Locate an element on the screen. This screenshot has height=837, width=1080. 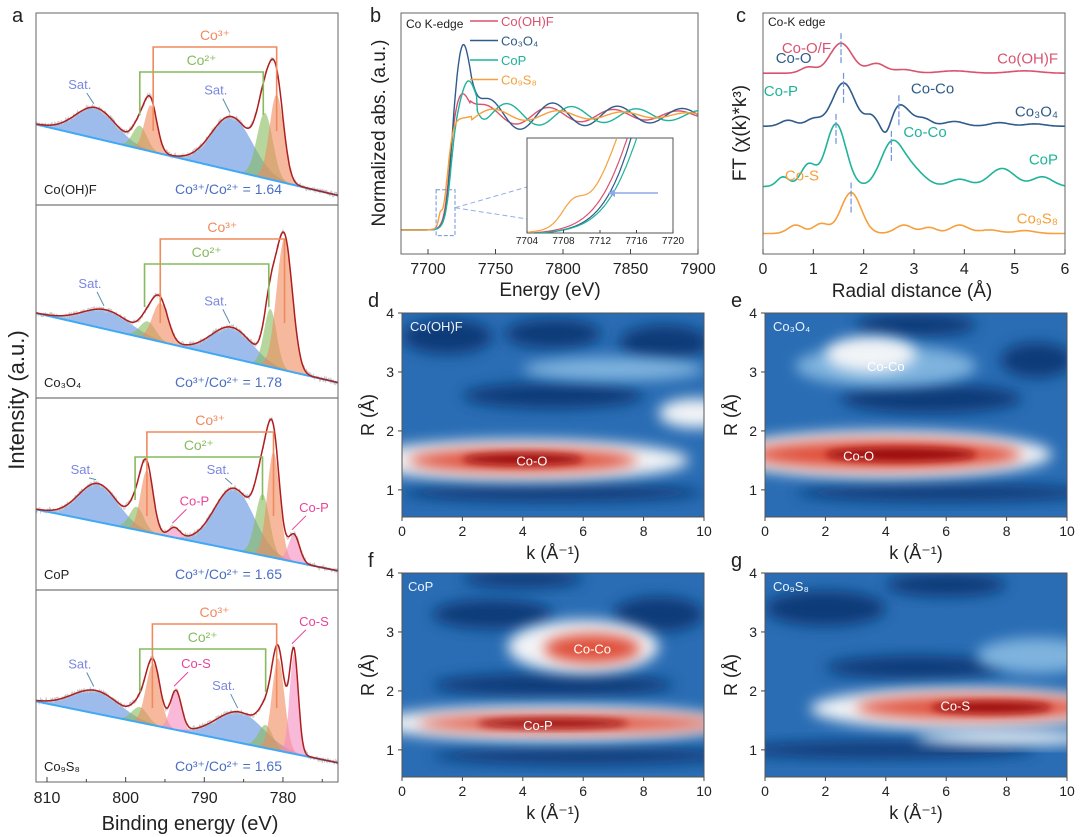
heatmap-title: Co₉S₈ is located at coordinates (791, 586).